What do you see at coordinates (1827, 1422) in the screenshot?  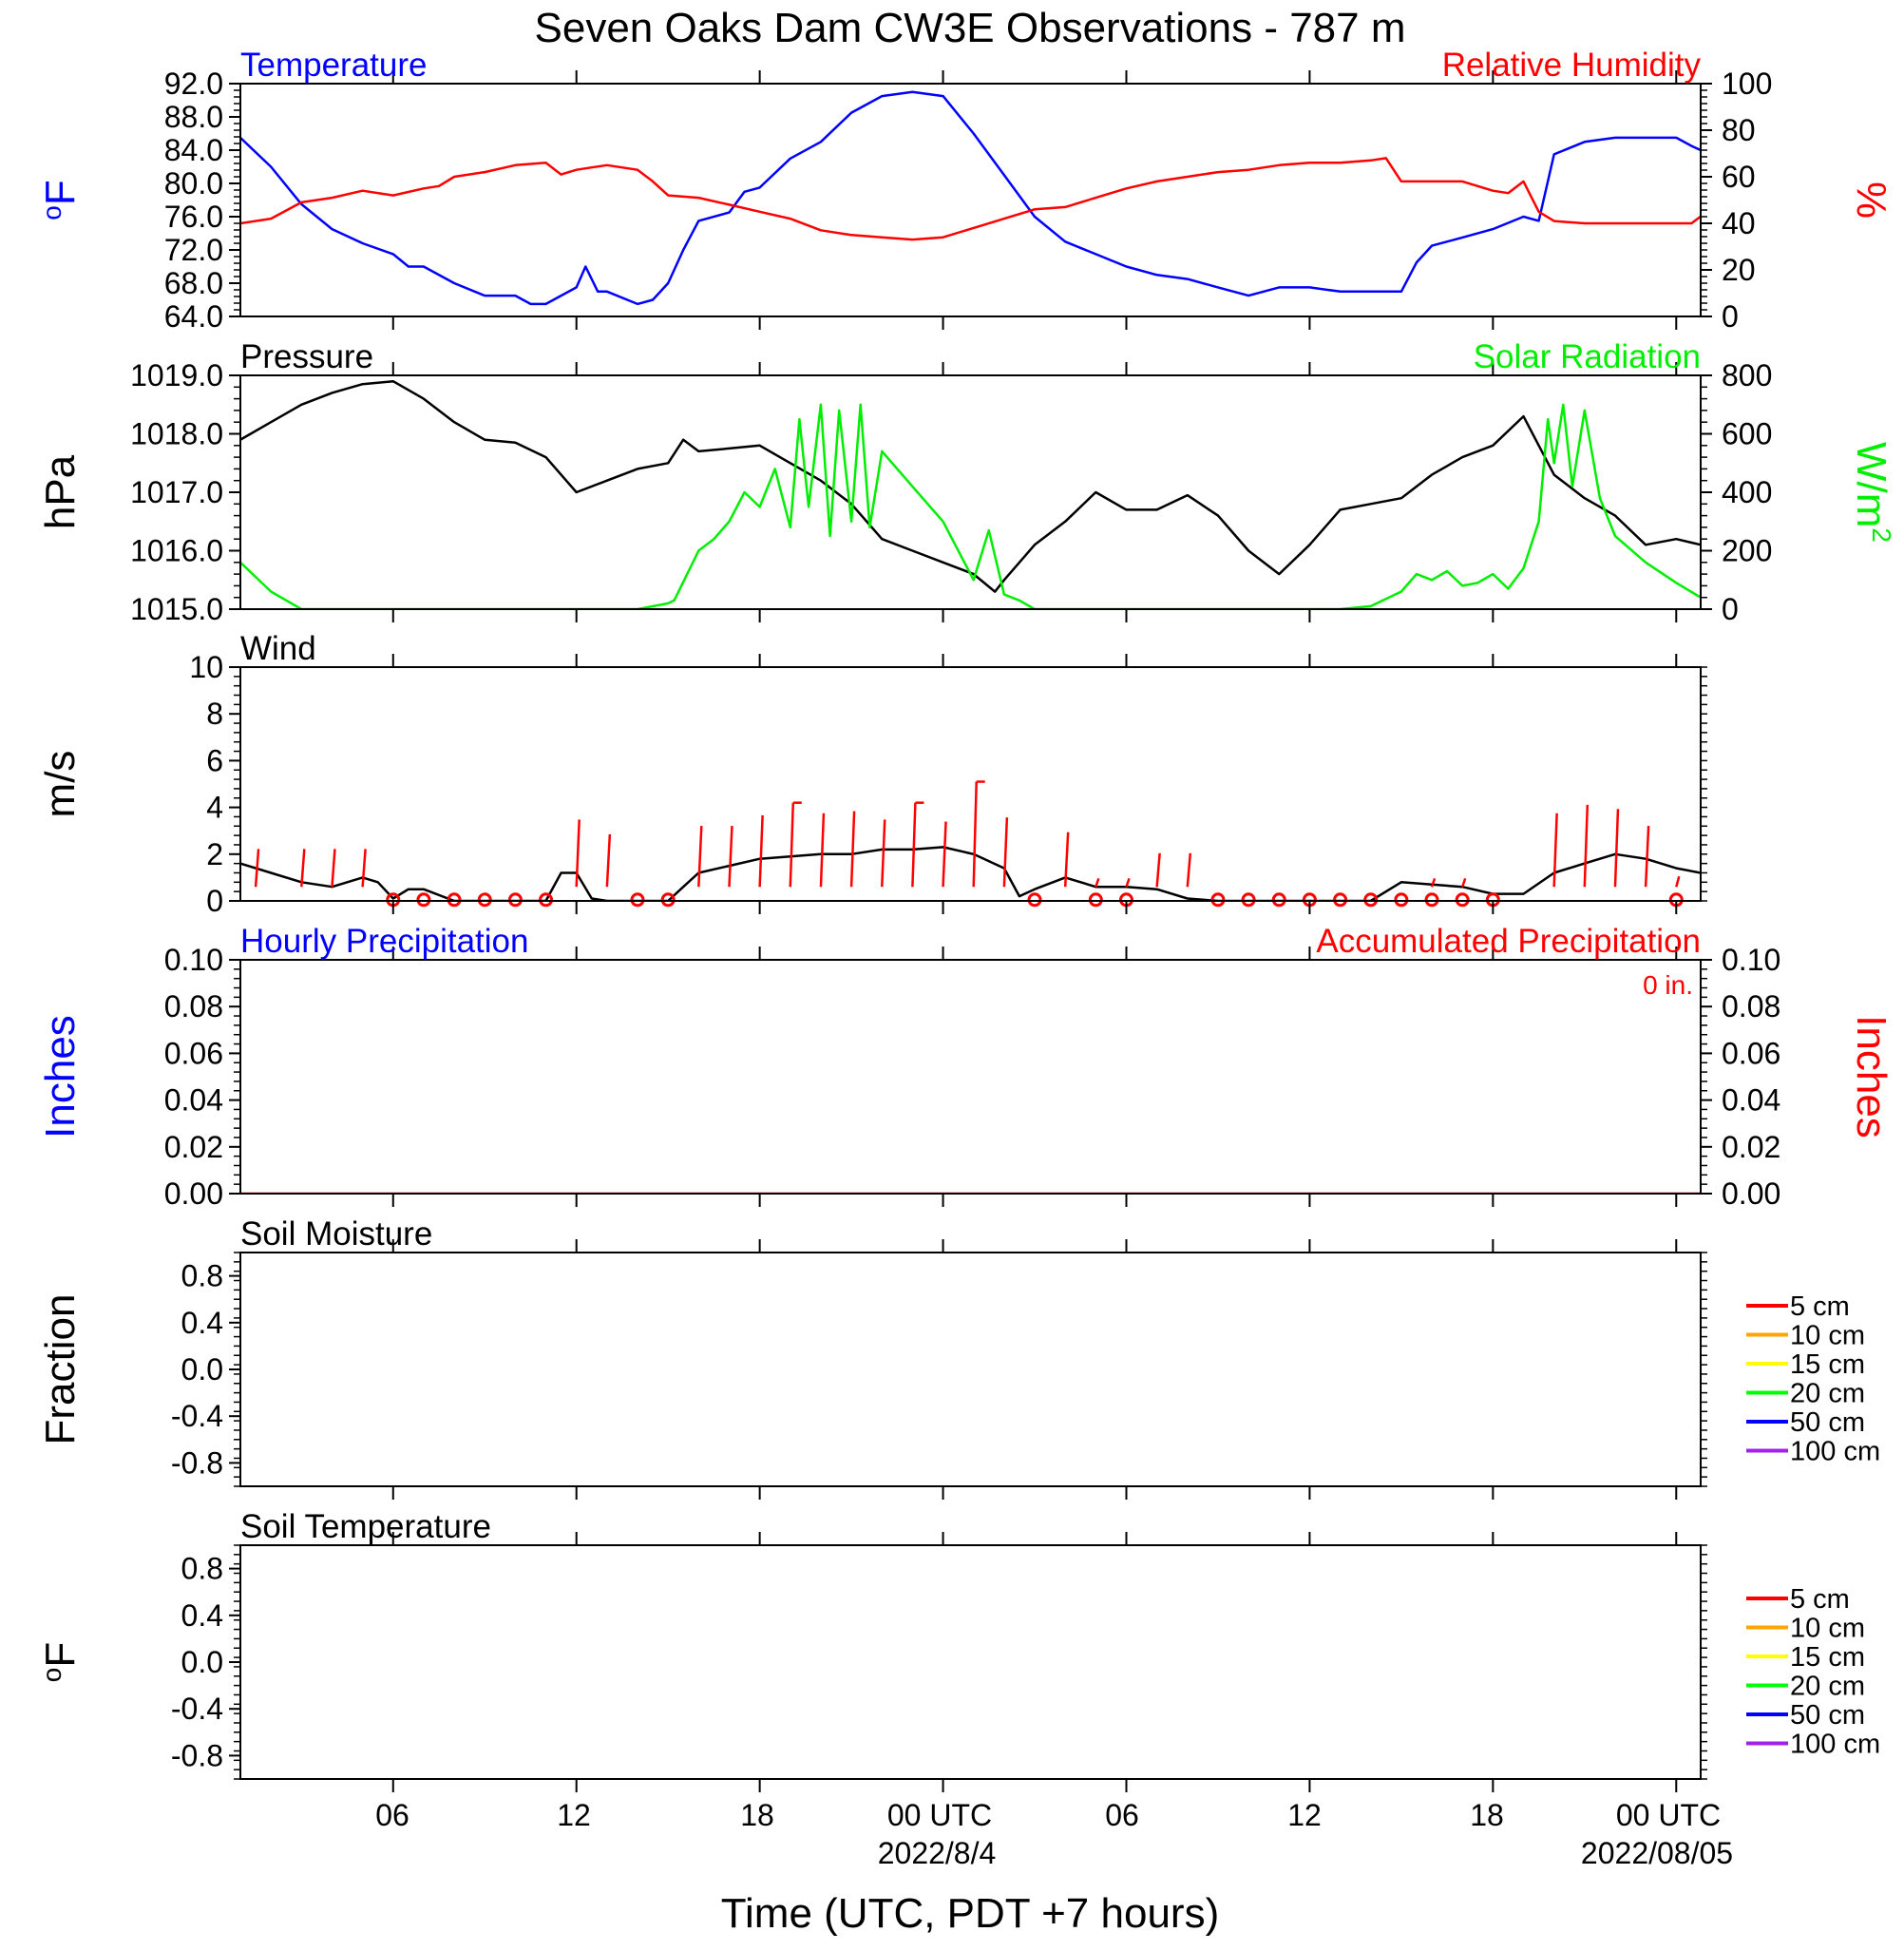 I see `legend-label: 50 cm` at bounding box center [1827, 1422].